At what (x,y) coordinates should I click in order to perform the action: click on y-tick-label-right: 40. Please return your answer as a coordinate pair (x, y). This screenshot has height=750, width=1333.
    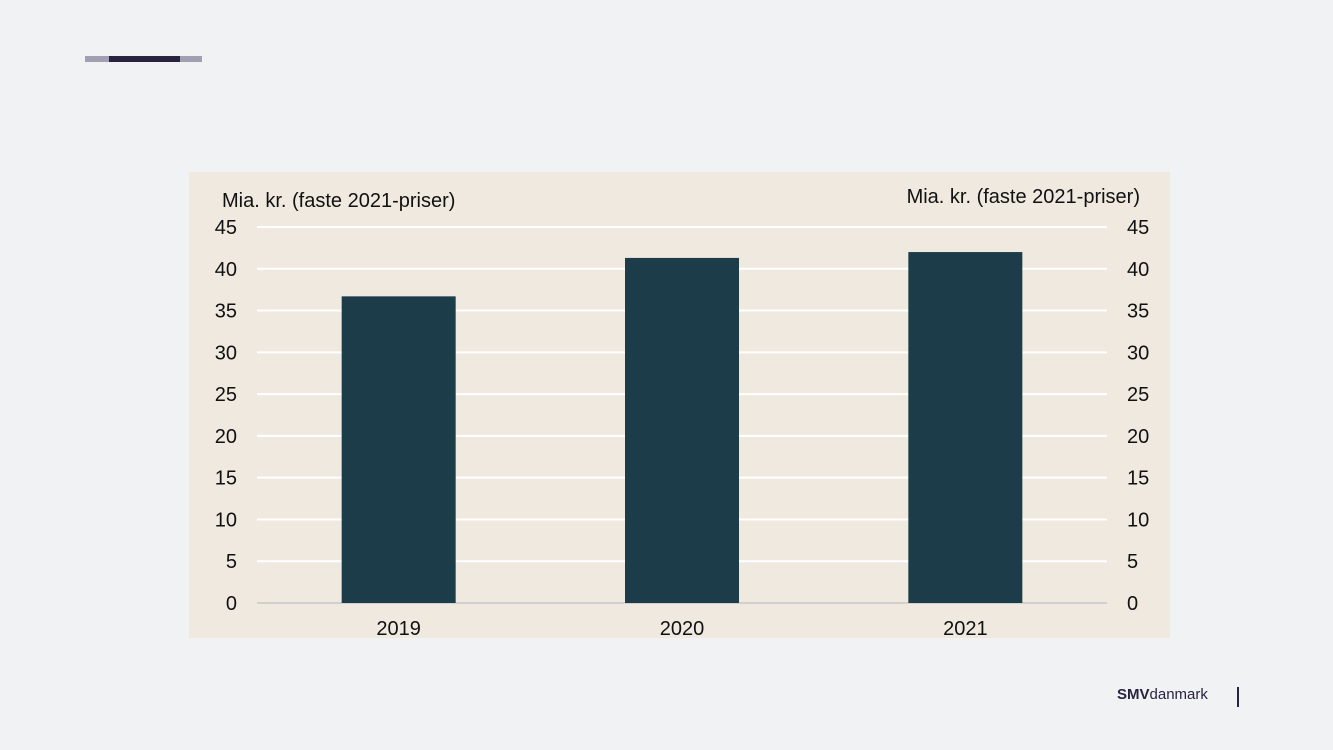
    Looking at the image, I should click on (1138, 270).